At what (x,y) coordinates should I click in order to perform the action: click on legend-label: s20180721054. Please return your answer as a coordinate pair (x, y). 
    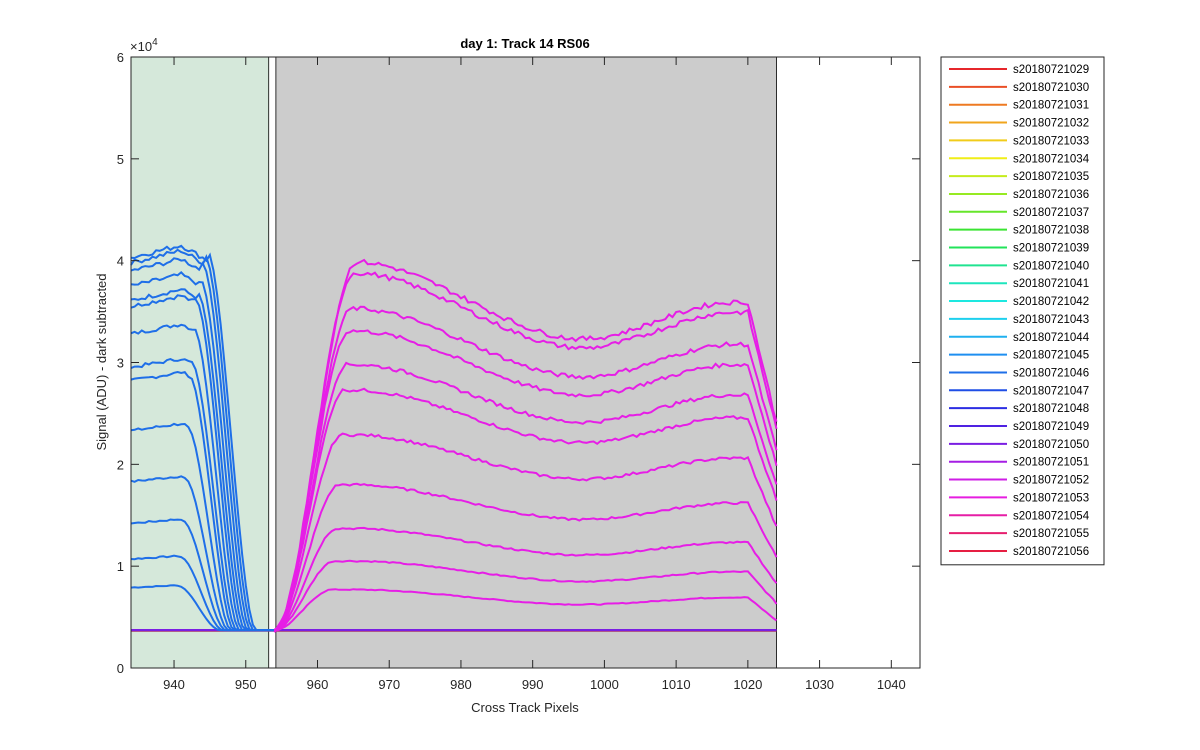
    Looking at the image, I should click on (1051, 516).